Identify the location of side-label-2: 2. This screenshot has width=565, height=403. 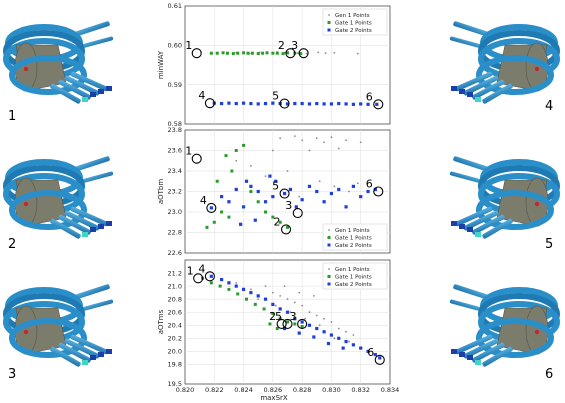
(12, 244).